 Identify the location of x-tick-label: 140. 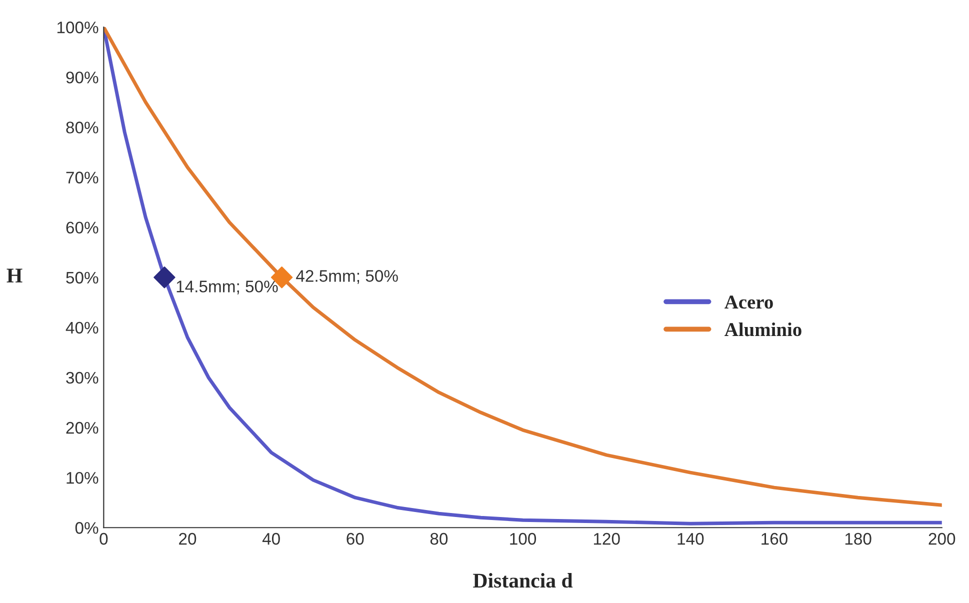
(691, 538).